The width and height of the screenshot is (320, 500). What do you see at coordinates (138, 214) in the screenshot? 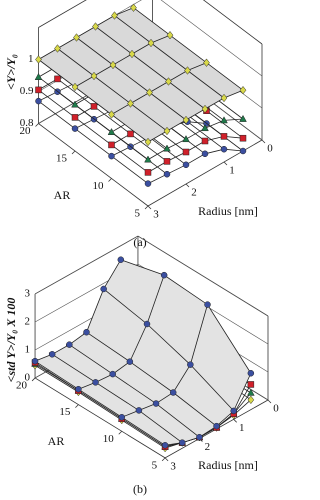
I see `y-tick-label: 5` at bounding box center [138, 214].